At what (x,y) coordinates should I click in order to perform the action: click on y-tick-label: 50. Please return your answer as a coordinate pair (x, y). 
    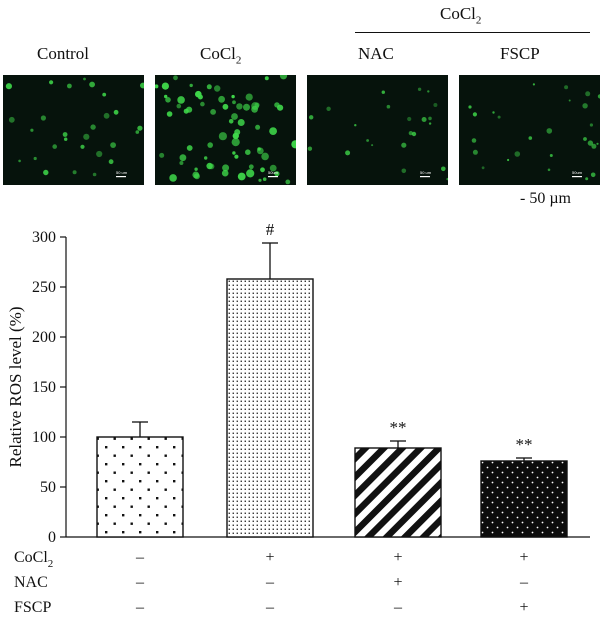
    Looking at the image, I should click on (48, 487).